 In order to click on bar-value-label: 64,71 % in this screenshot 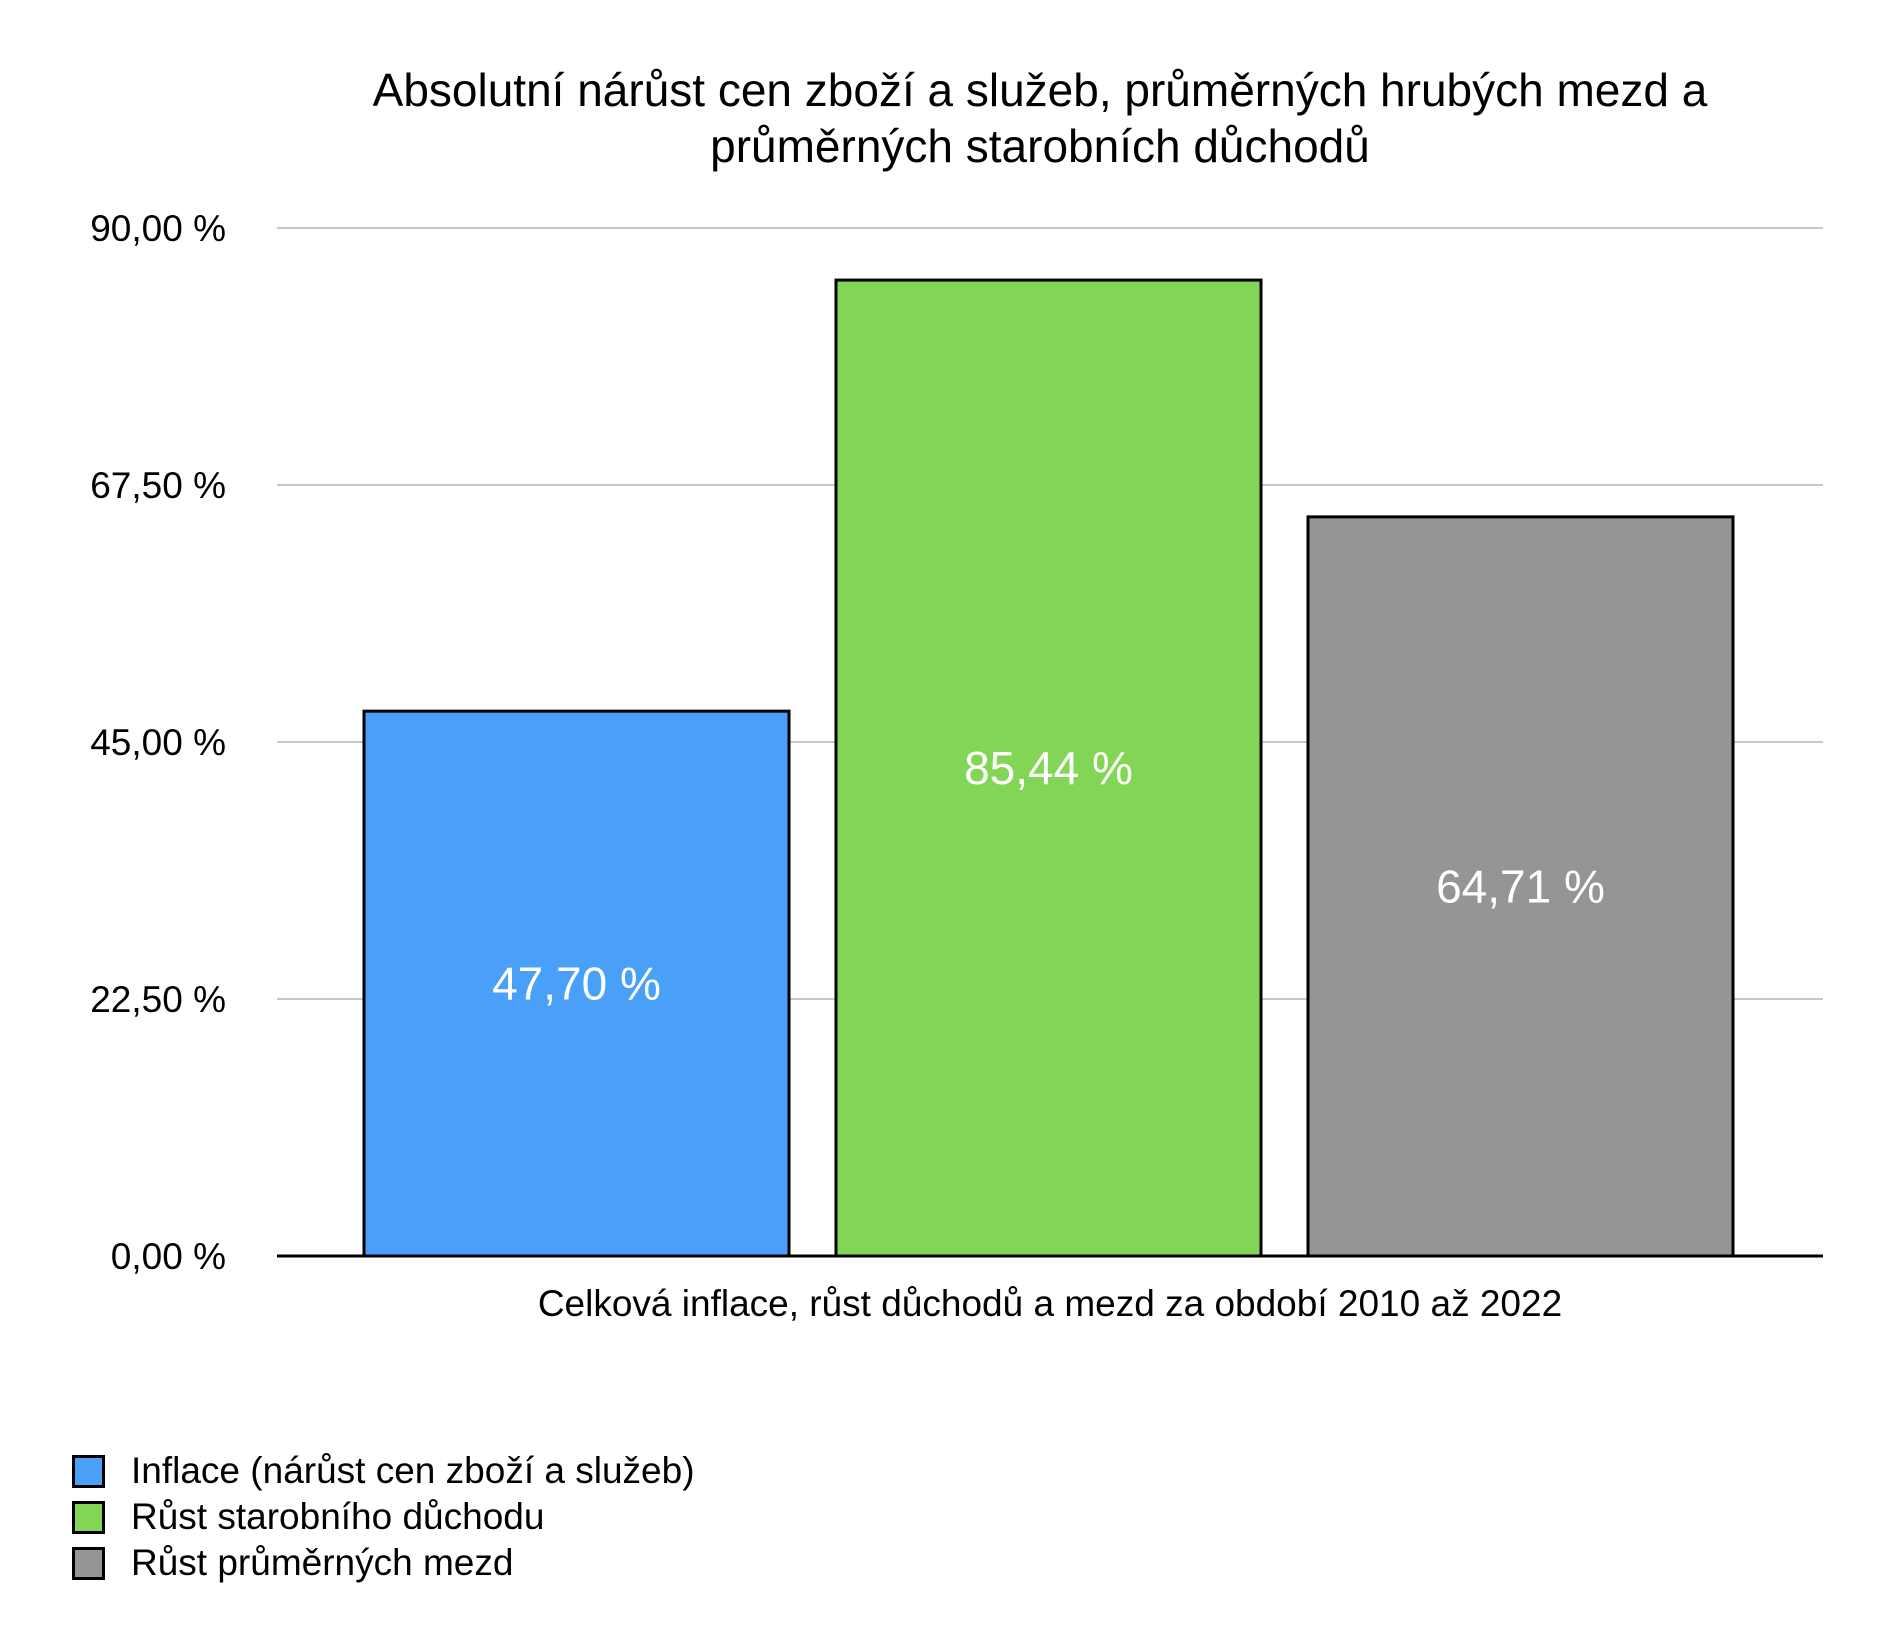, I will do `click(1520, 886)`.